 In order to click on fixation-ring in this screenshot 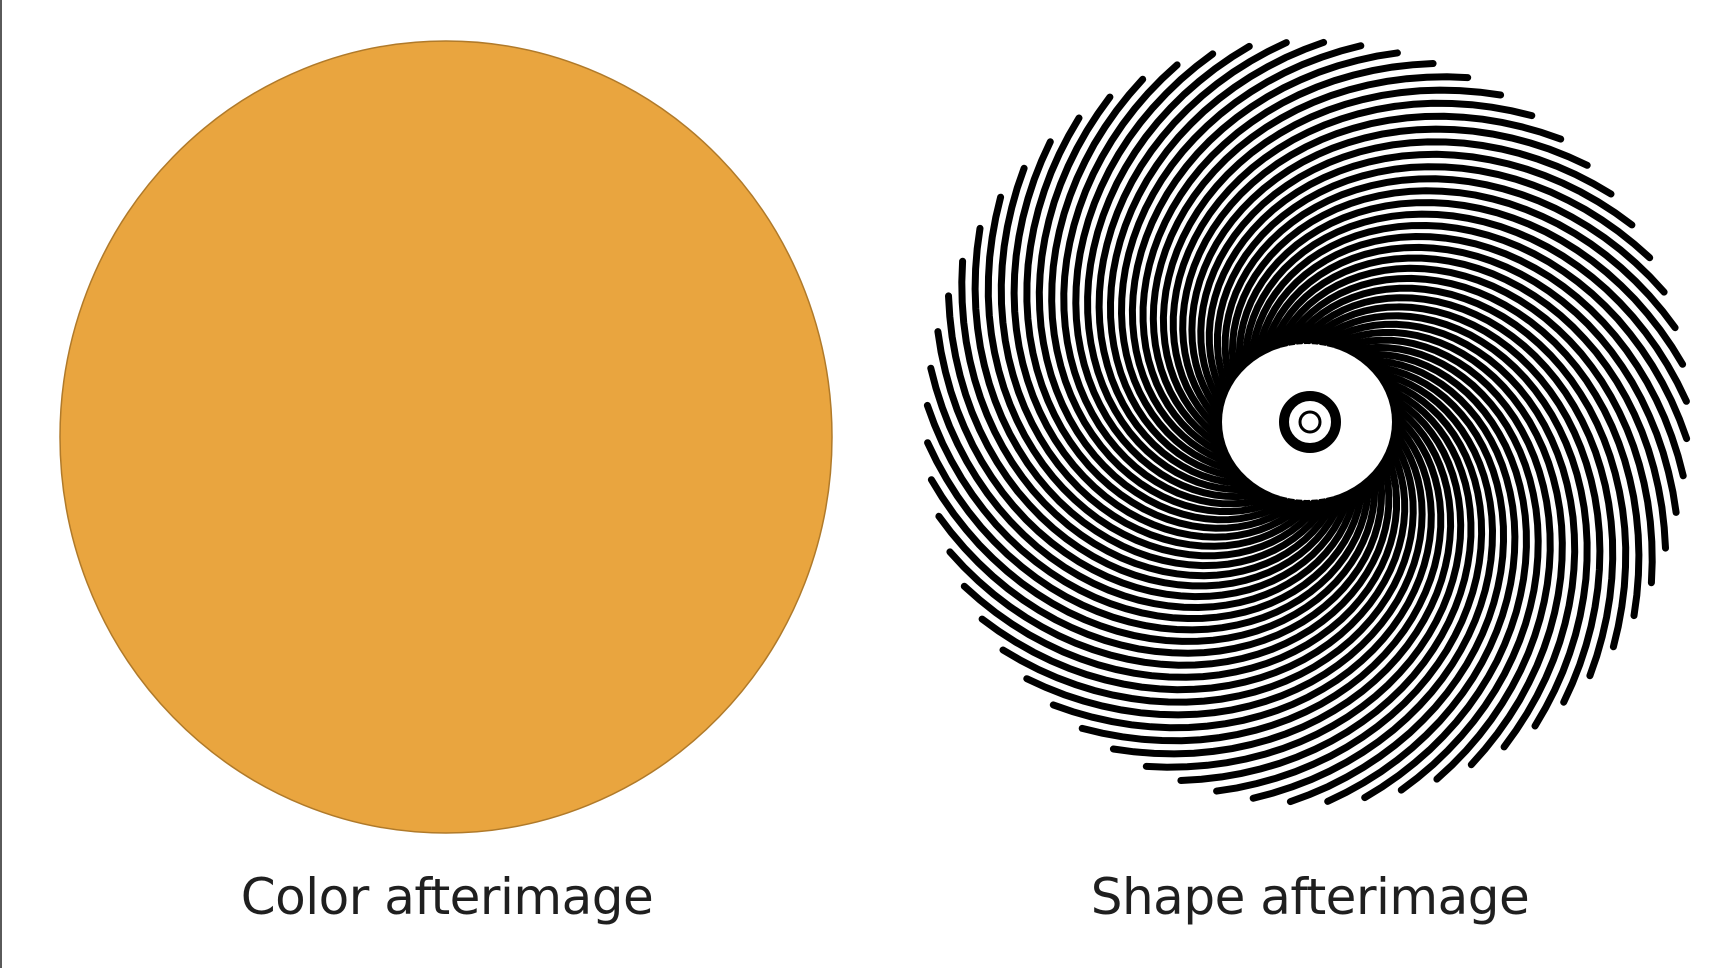, I will do `click(1310, 422)`.